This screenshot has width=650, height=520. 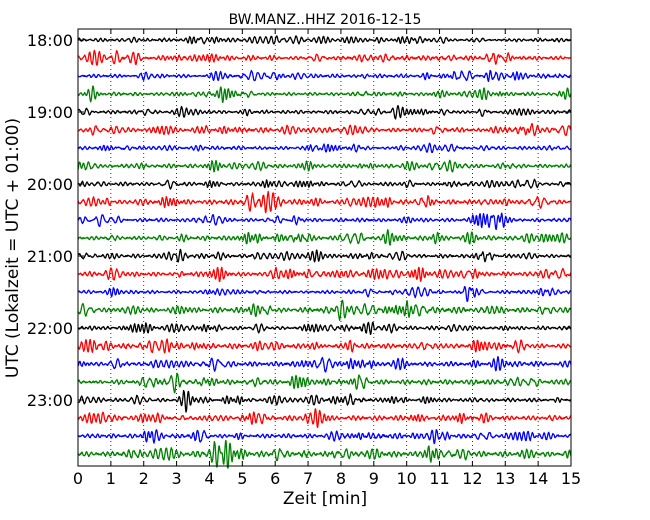 I want to click on x-tick-label: 13, so click(x=505, y=478).